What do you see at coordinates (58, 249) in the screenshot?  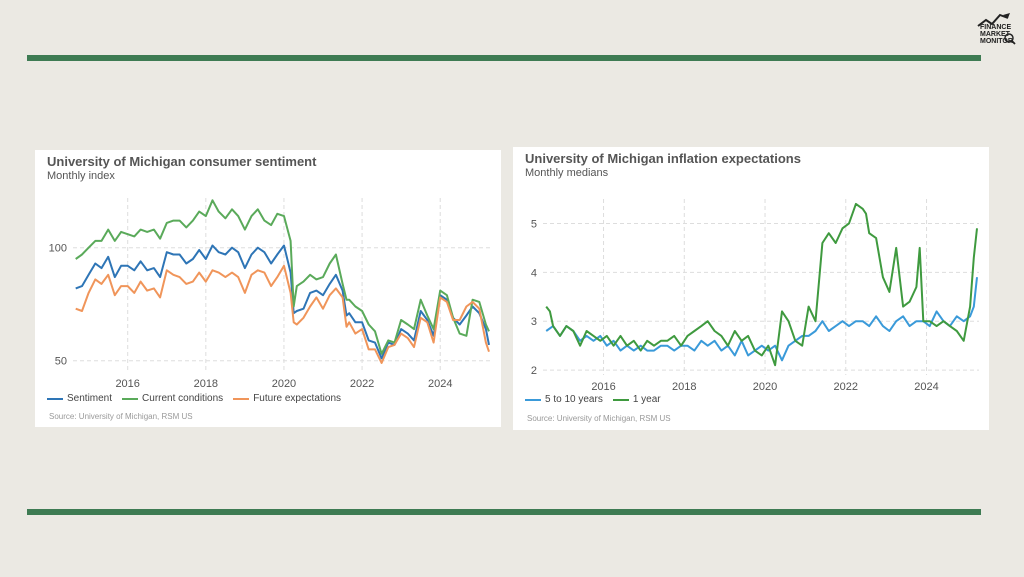 I see `y-tick-label: 100` at bounding box center [58, 249].